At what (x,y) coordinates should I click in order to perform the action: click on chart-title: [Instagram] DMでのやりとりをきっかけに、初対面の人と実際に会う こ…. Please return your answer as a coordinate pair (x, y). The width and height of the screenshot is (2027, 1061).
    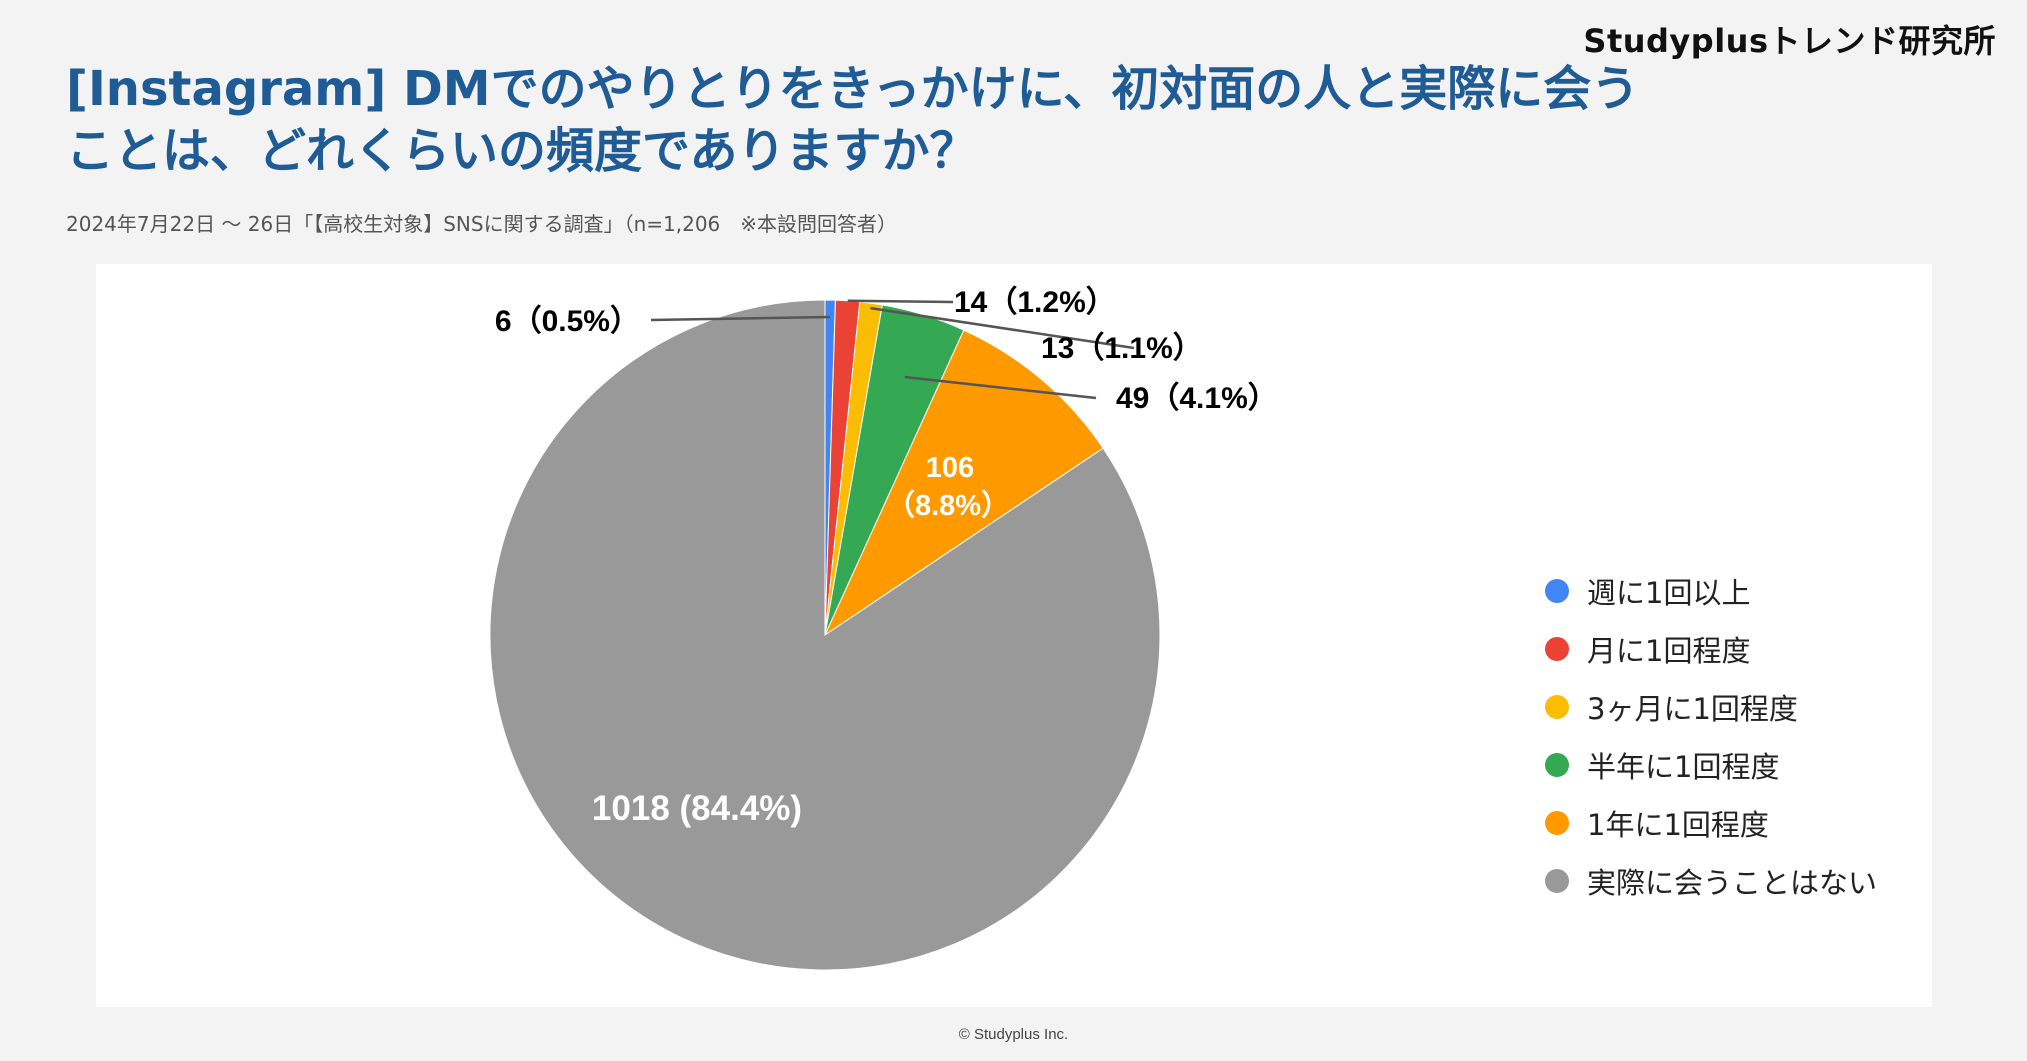
    Looking at the image, I should click on (886, 120).